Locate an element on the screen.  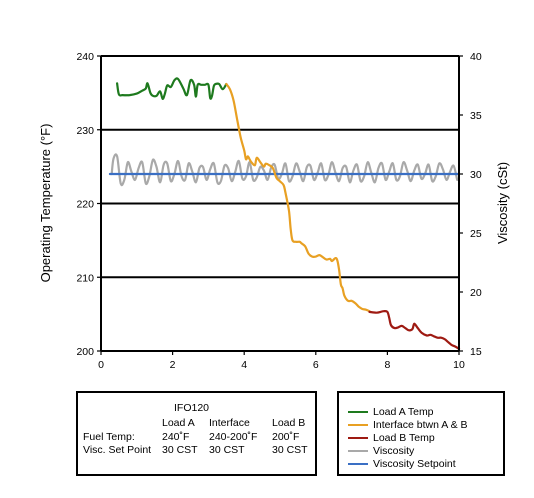
series-line-load-a-temp is located at coordinates (172, 88).